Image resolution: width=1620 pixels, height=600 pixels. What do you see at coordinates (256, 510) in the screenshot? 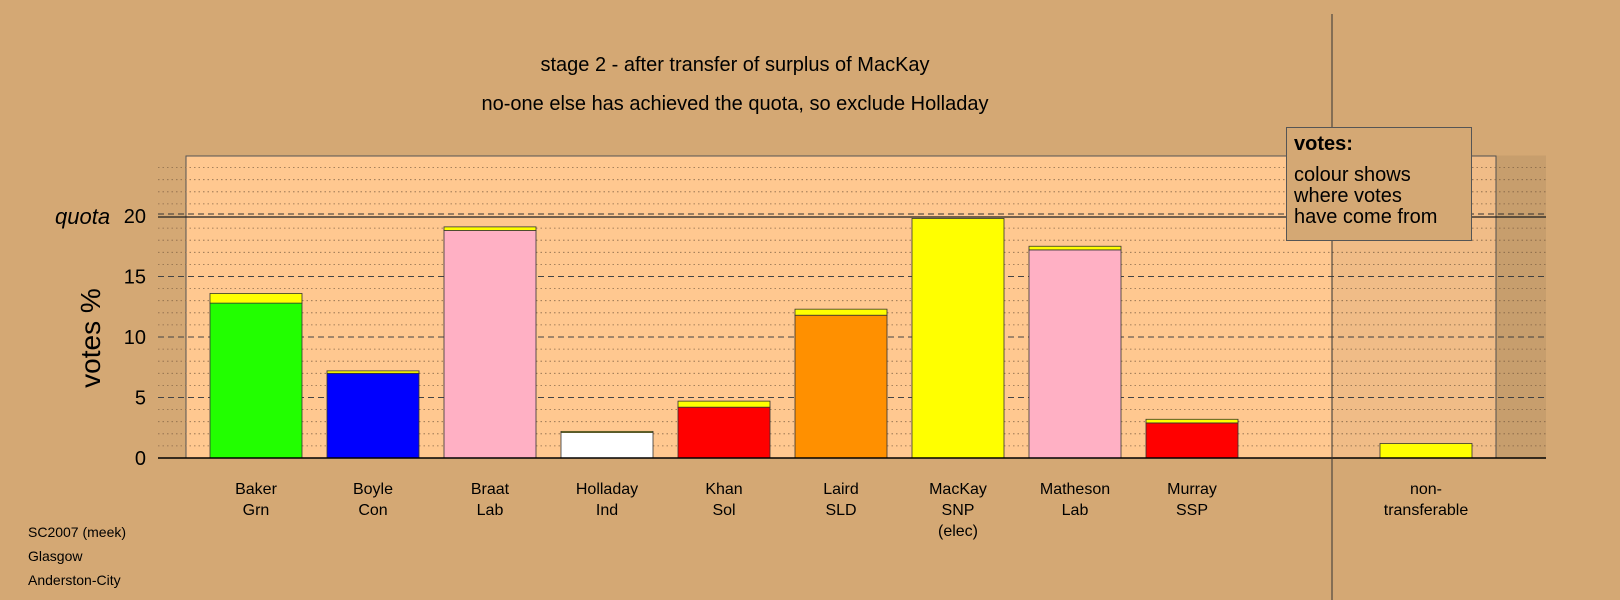
I see `category-label: Grn` at bounding box center [256, 510].